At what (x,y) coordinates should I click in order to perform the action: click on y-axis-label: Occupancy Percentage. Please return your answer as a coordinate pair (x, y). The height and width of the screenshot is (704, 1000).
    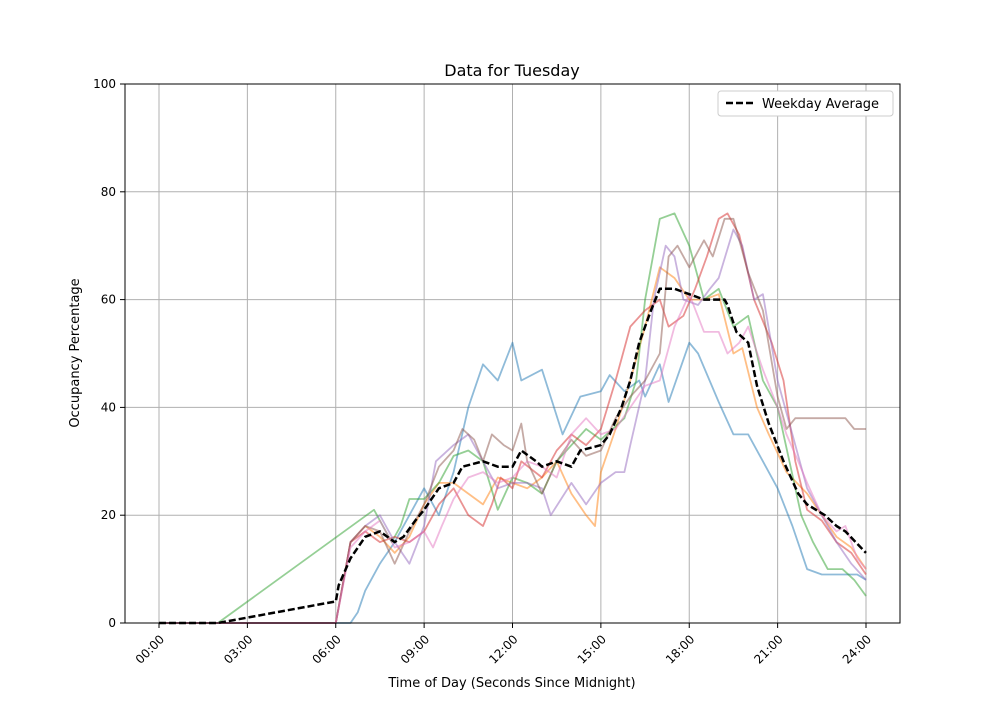
    Looking at the image, I should click on (75, 352).